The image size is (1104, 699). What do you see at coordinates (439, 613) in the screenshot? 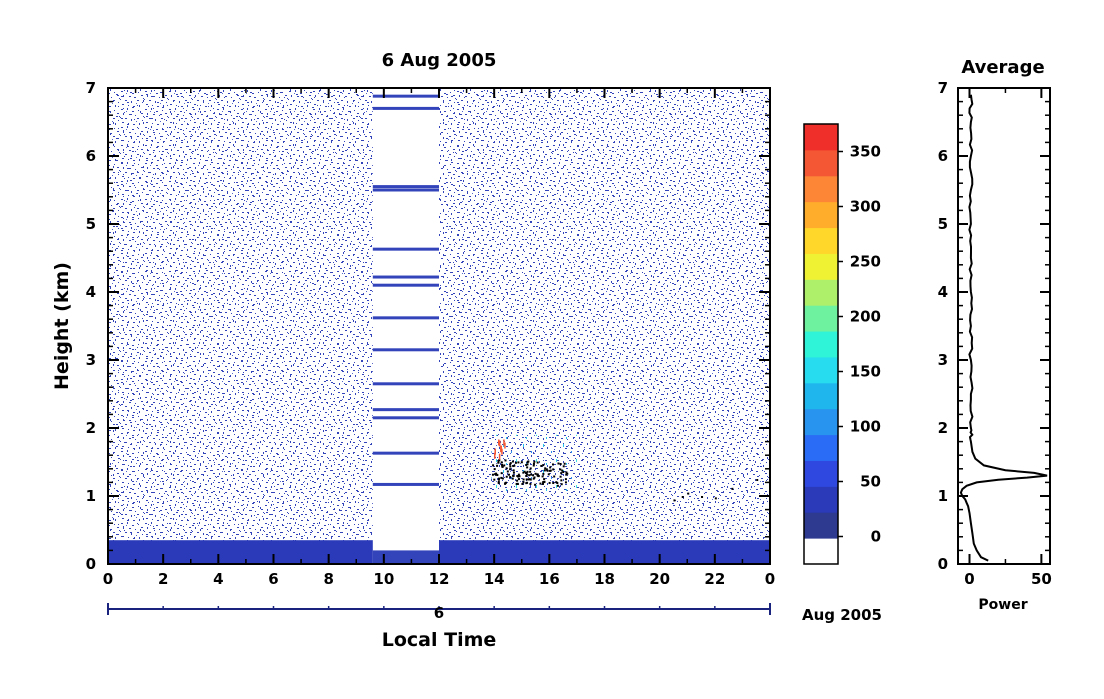
I see `day-label: 6` at bounding box center [439, 613].